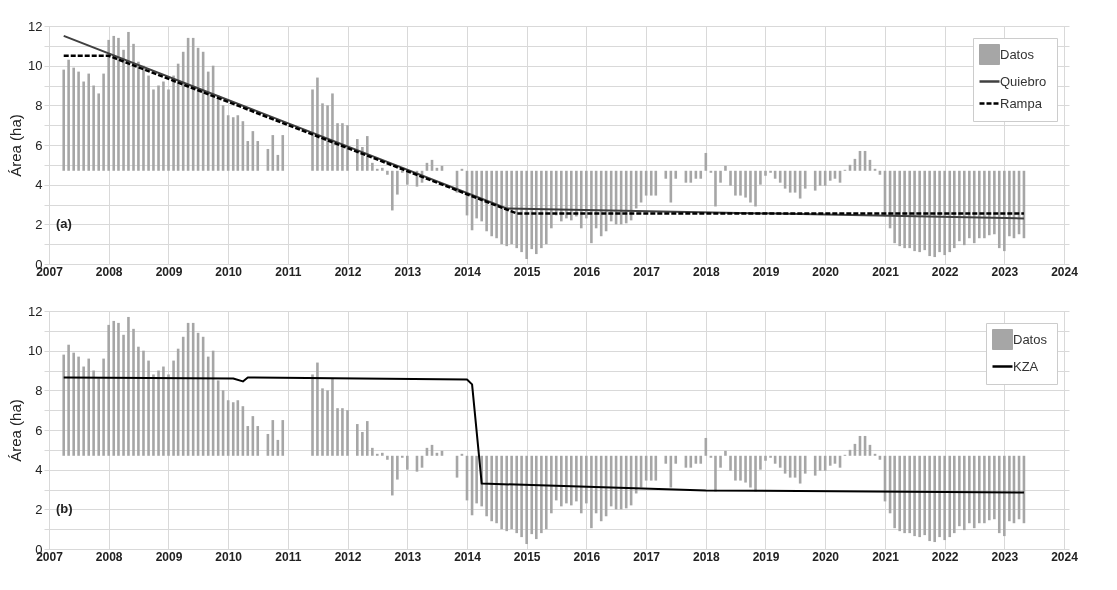 The image size is (1117, 590). What do you see at coordinates (229, 556) in the screenshot?
I see `x-tick-label: 2010` at bounding box center [229, 556].